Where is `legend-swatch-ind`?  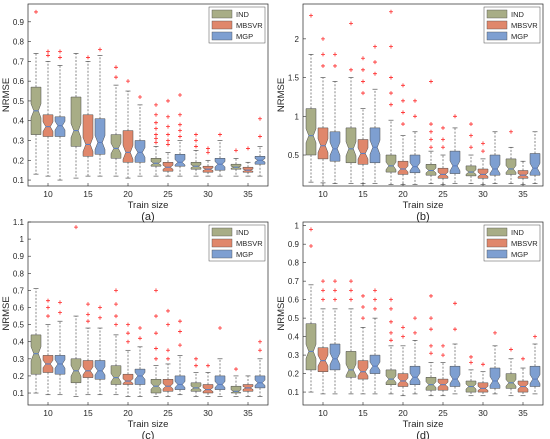 legend-swatch-ind is located at coordinates (497, 232).